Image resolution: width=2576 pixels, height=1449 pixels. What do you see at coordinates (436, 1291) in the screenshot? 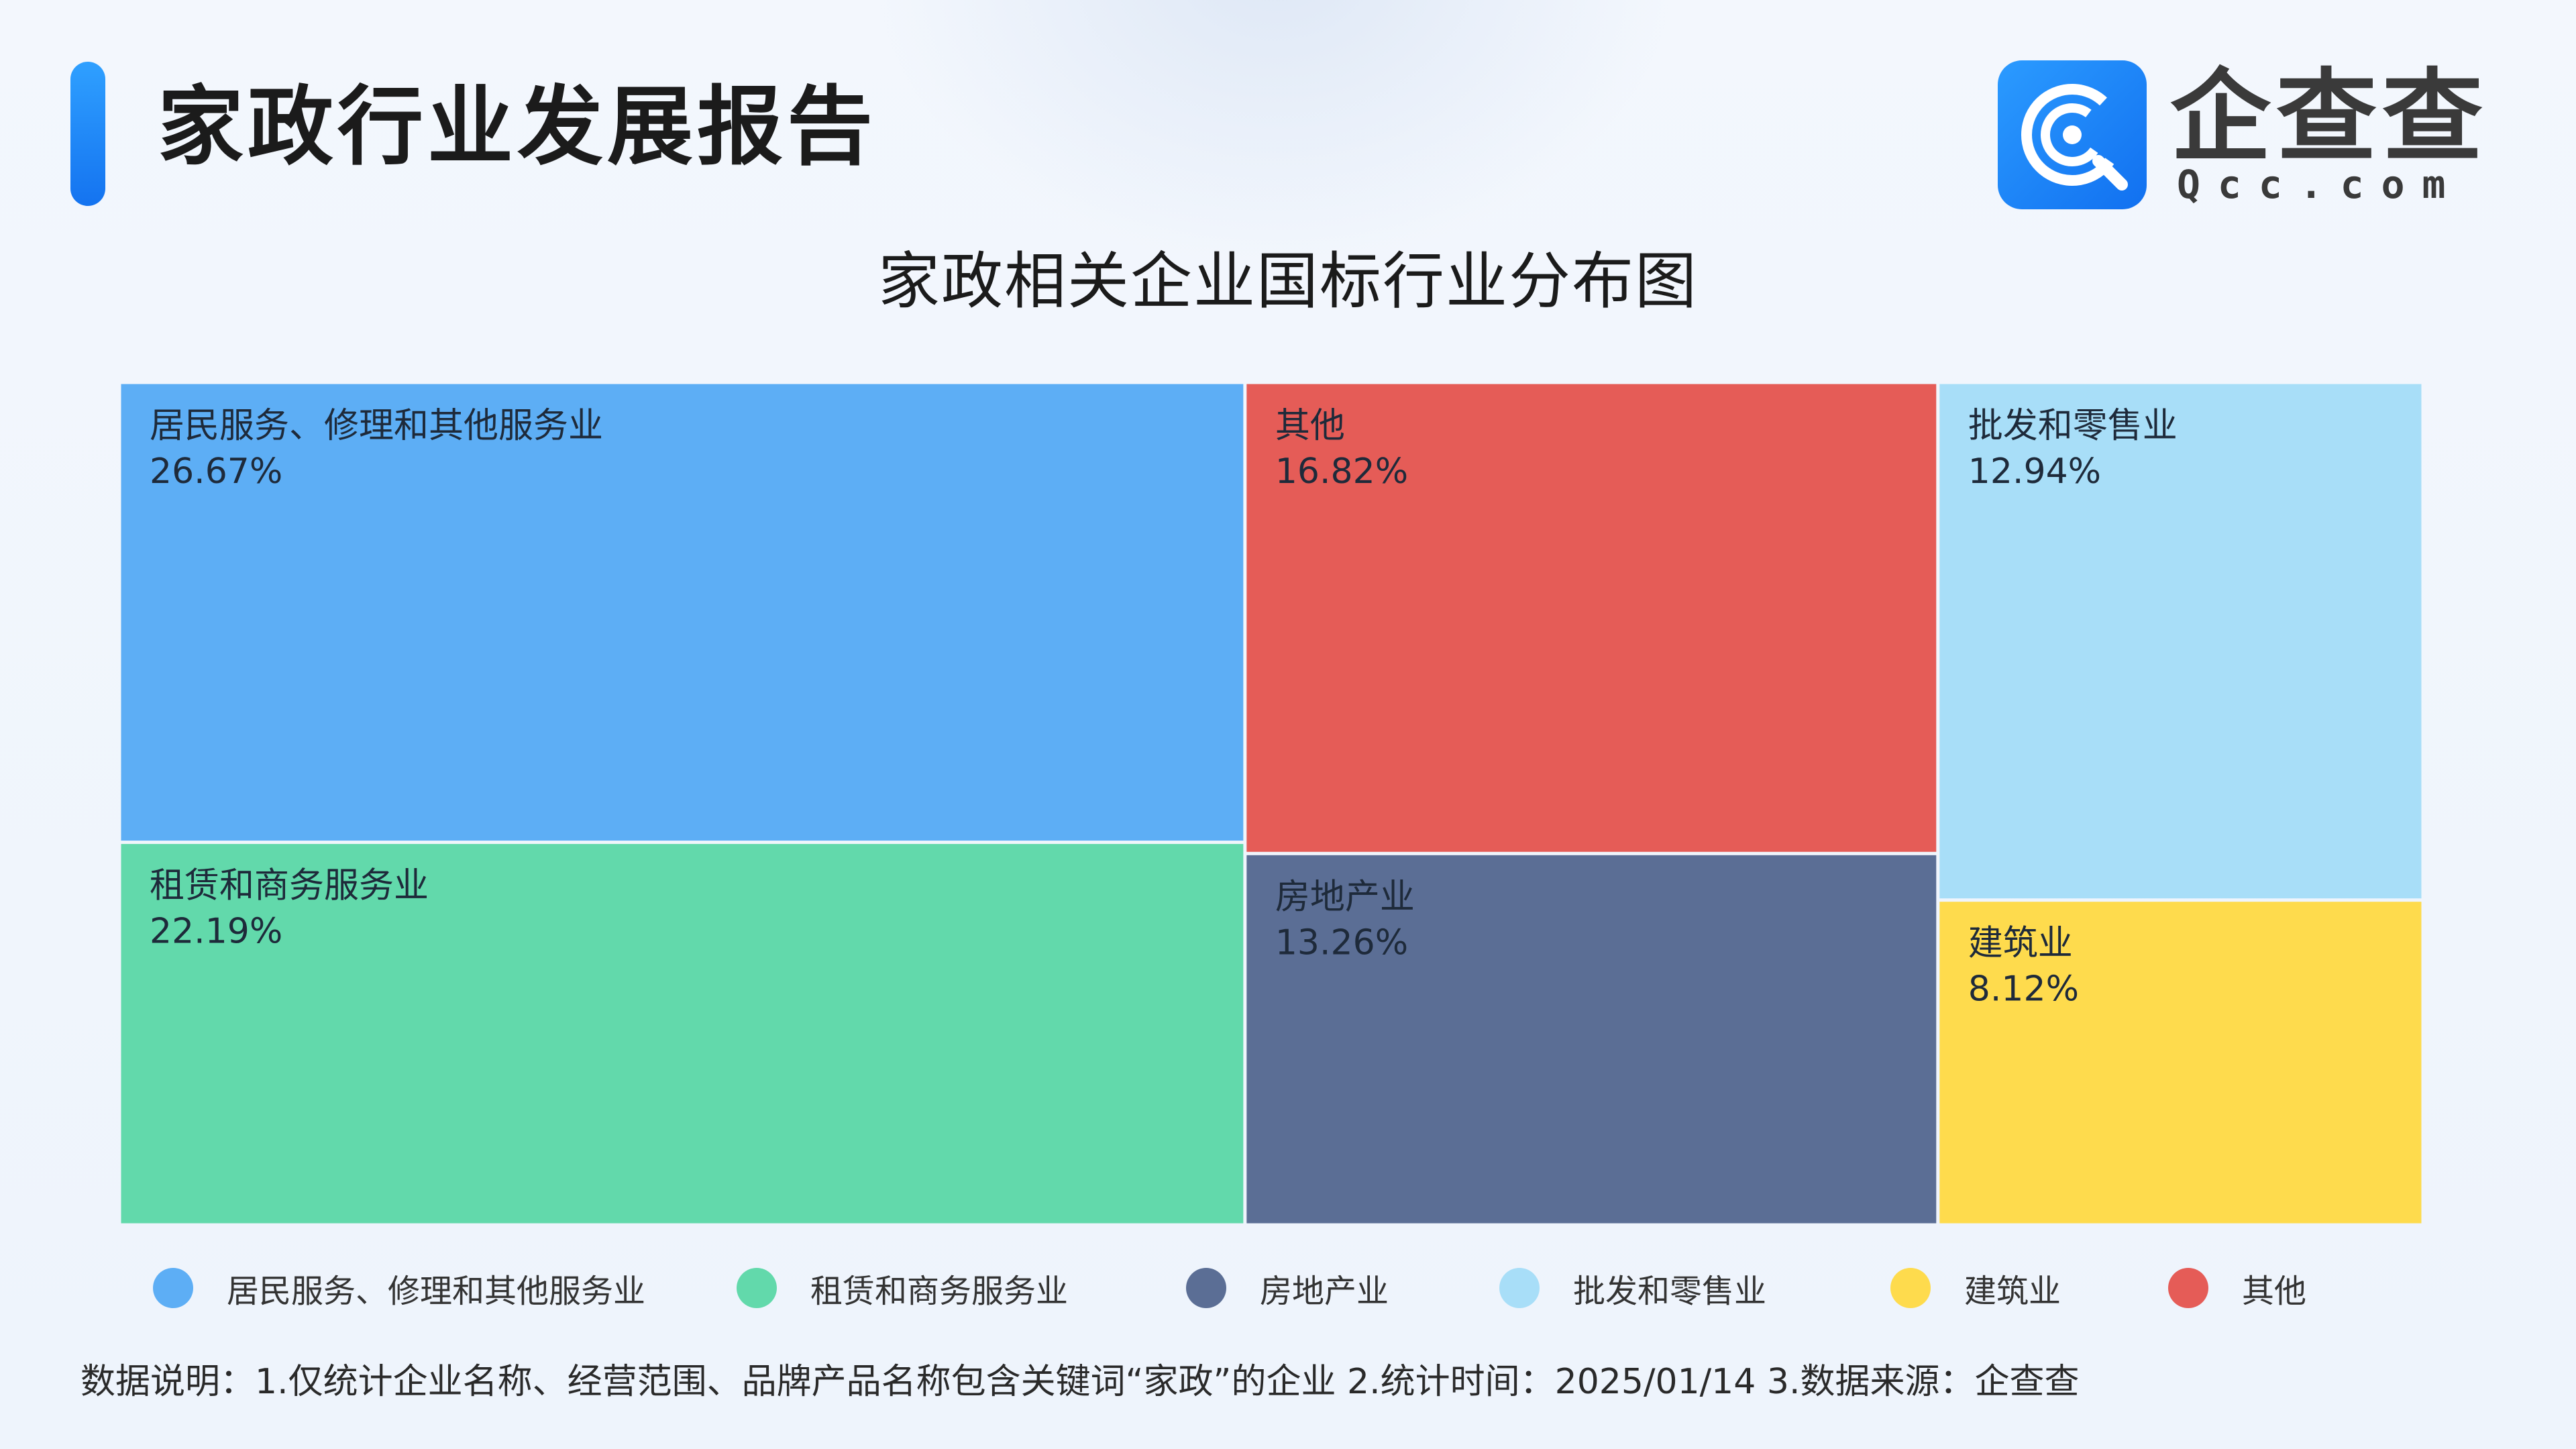
I see `legend-label: 居民服务、修理和其他服务业` at bounding box center [436, 1291].